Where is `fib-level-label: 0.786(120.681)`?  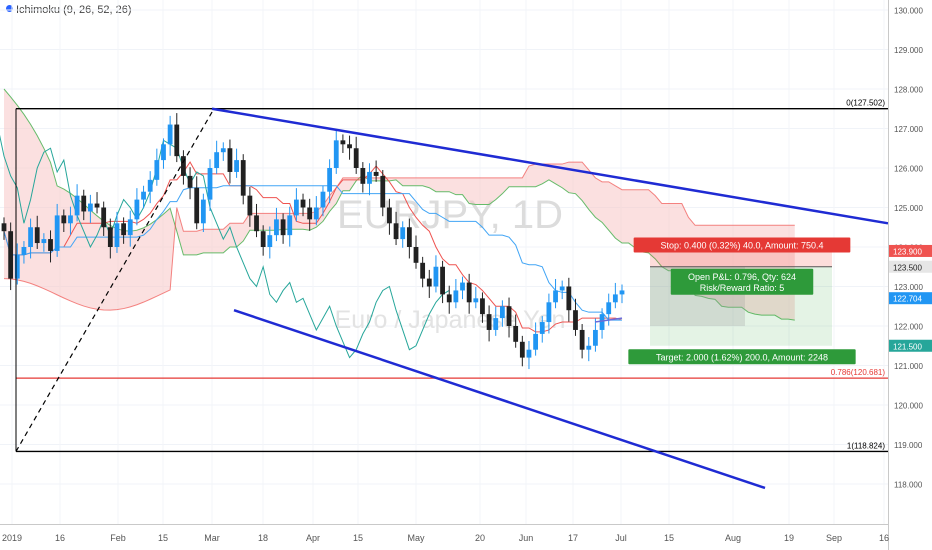
fib-level-label: 0.786(120.681) is located at coordinates (858, 372).